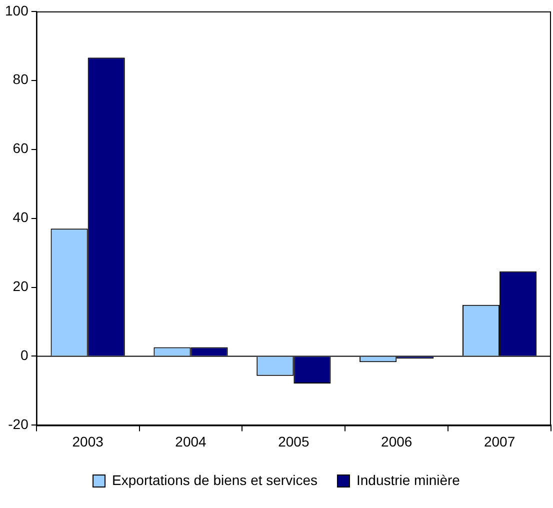 The width and height of the screenshot is (553, 508). What do you see at coordinates (215, 480) in the screenshot?
I see `legend-label: Exportations de biens et services` at bounding box center [215, 480].